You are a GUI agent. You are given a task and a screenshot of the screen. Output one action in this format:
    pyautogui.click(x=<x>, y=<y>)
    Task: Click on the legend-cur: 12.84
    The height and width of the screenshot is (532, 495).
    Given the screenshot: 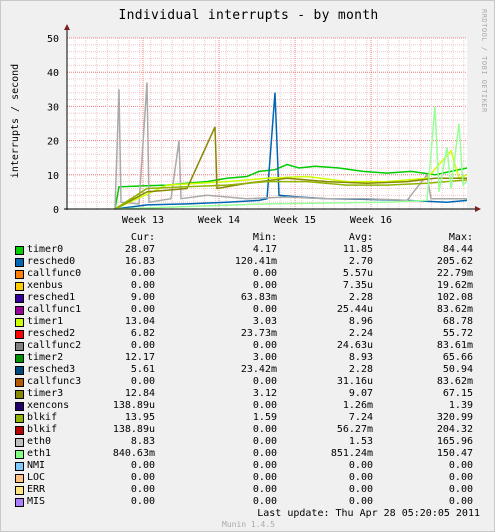 What is the action you would take?
    pyautogui.click(x=139, y=393)
    